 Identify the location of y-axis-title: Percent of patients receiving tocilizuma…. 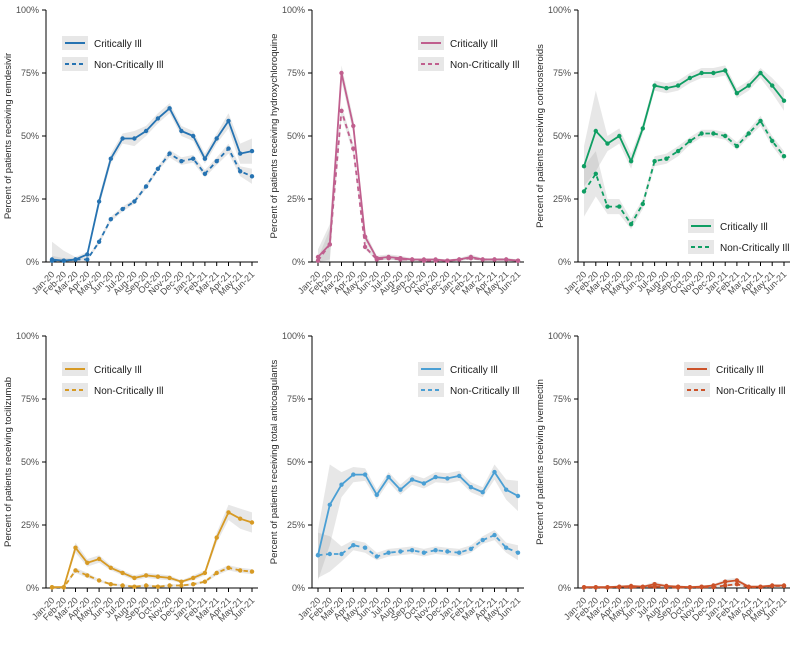
(8, 462).